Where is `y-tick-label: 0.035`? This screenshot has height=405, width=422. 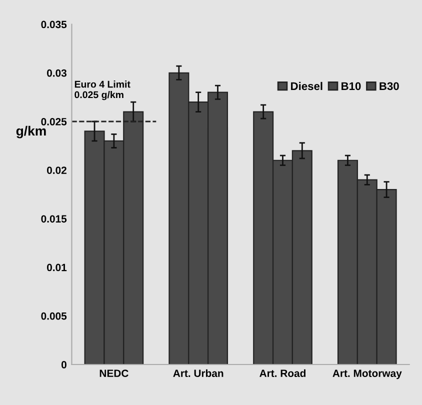 y-tick-label: 0.035 is located at coordinates (54, 24).